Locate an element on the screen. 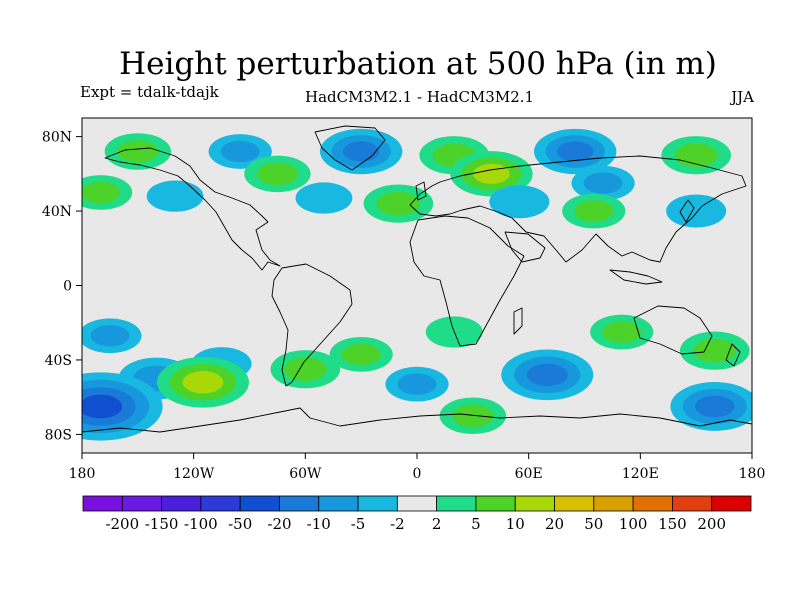 The image size is (800, 600). experiment-label: Expt = tdalk-tdajk is located at coordinates (149, 92).